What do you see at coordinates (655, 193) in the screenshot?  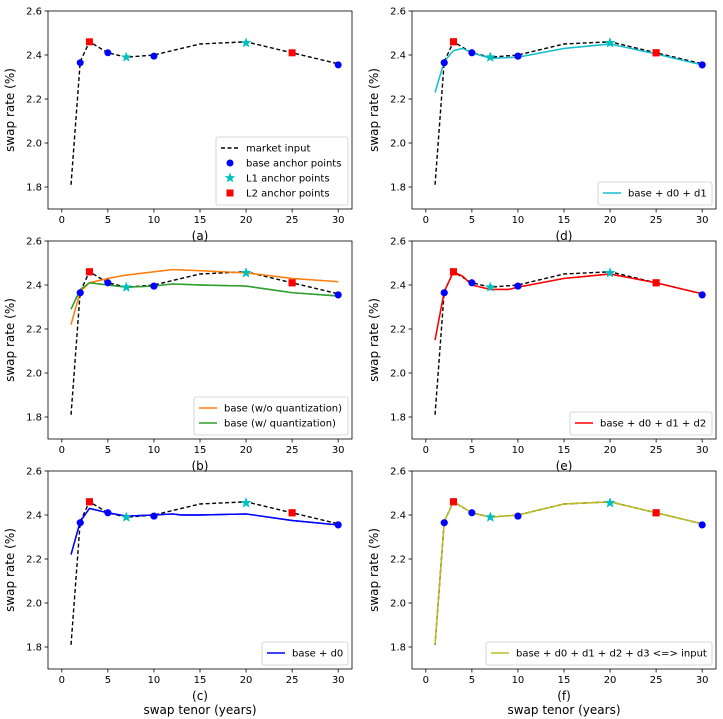 I see `legend: base + d0 + d1` at bounding box center [655, 193].